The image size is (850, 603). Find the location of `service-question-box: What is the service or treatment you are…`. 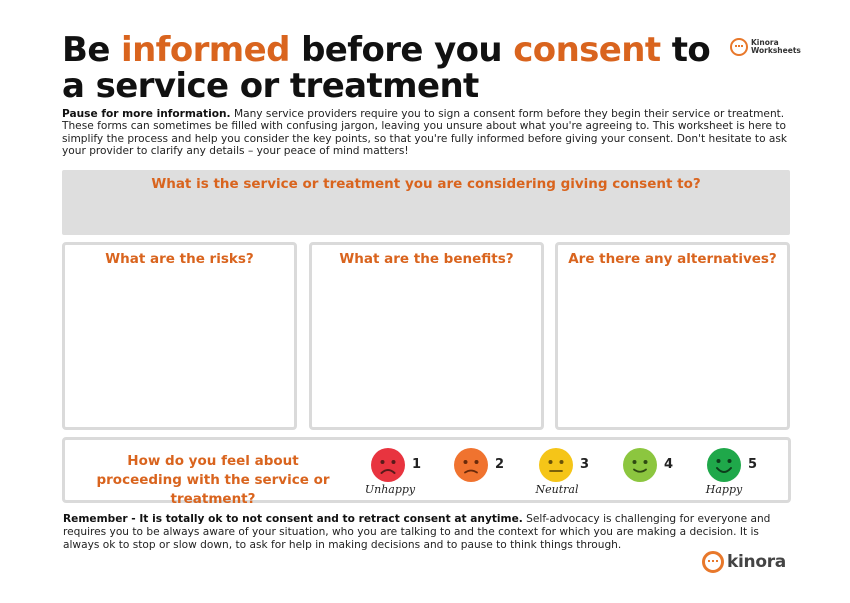

service-question-box: What is the service or treatment you are… is located at coordinates (426, 202).